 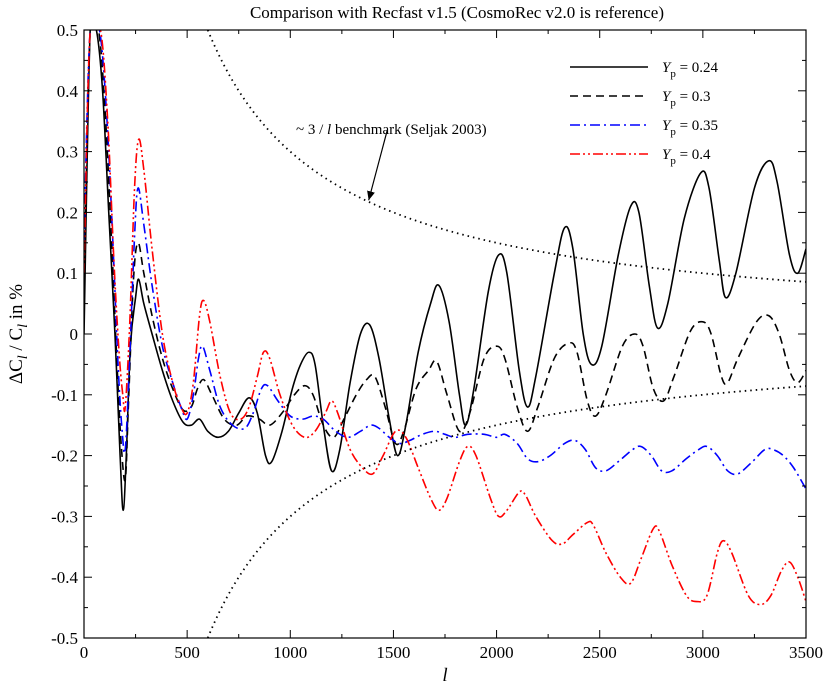 I want to click on y-tick-label: 0.2, so click(x=67, y=212).